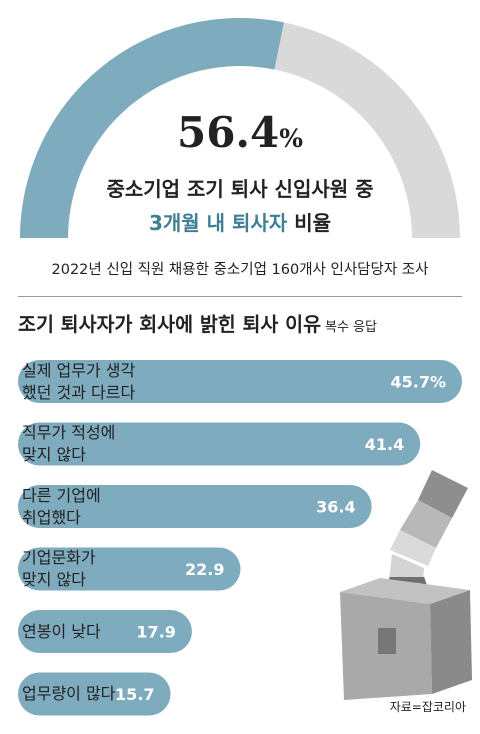 The height and width of the screenshot is (734, 480). I want to click on gauge-title-line1: 중소기업 조기 퇴사 신입사원 중, so click(240, 189).